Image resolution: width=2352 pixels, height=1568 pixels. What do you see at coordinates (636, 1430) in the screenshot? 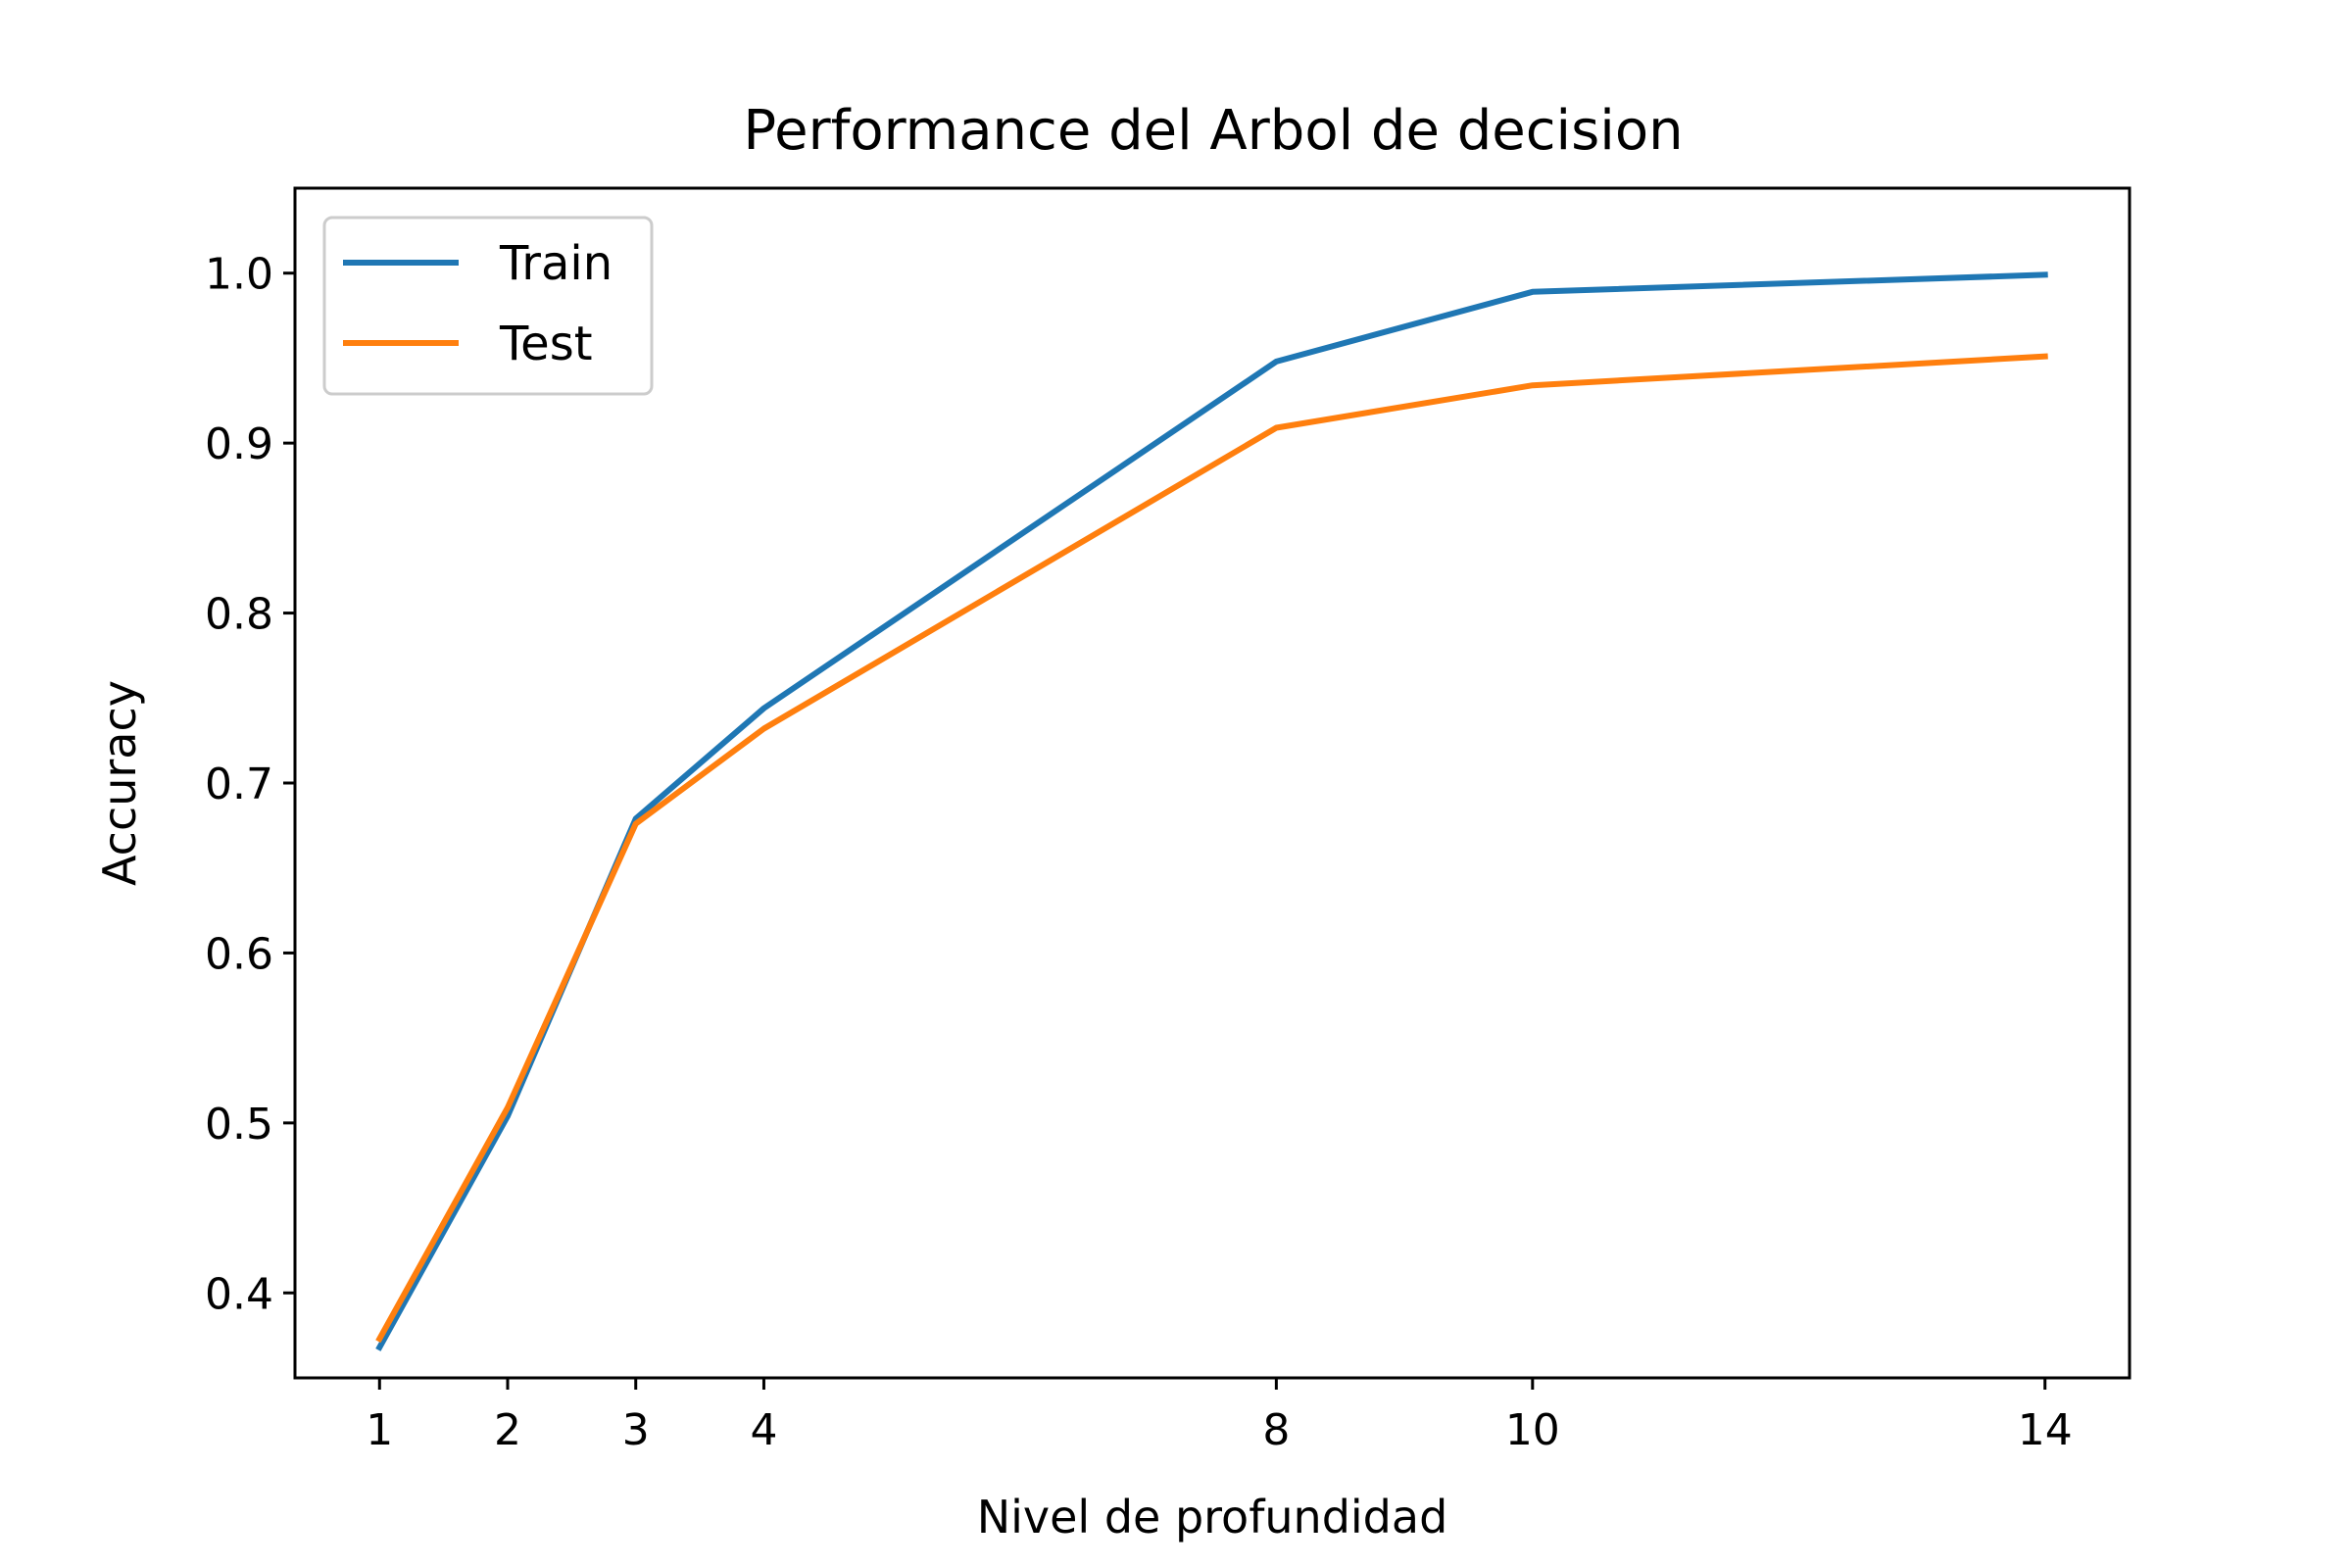
I see `x-tick-label: 3` at bounding box center [636, 1430].